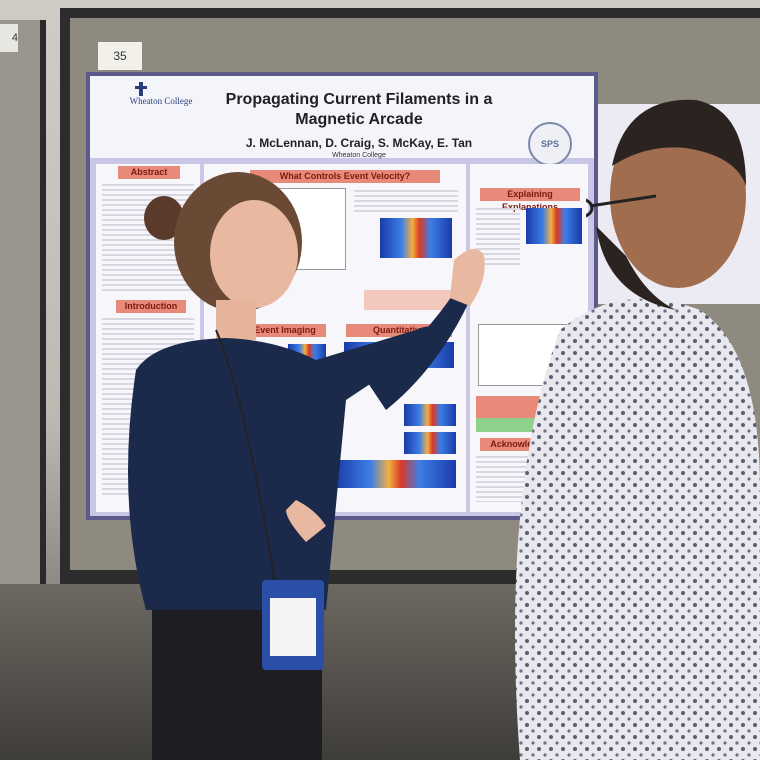 This screenshot has width=760, height=760. What do you see at coordinates (666, 204) in the screenshot?
I see `visitor-man-head` at bounding box center [666, 204].